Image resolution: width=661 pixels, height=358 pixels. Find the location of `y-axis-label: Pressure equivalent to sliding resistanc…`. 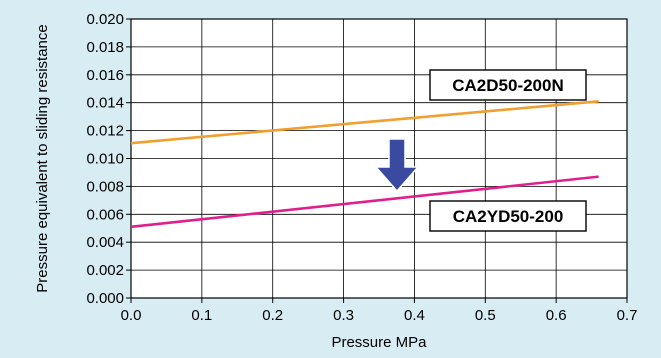

y-axis-label: Pressure equivalent to sliding resistanc… is located at coordinates (42, 158).